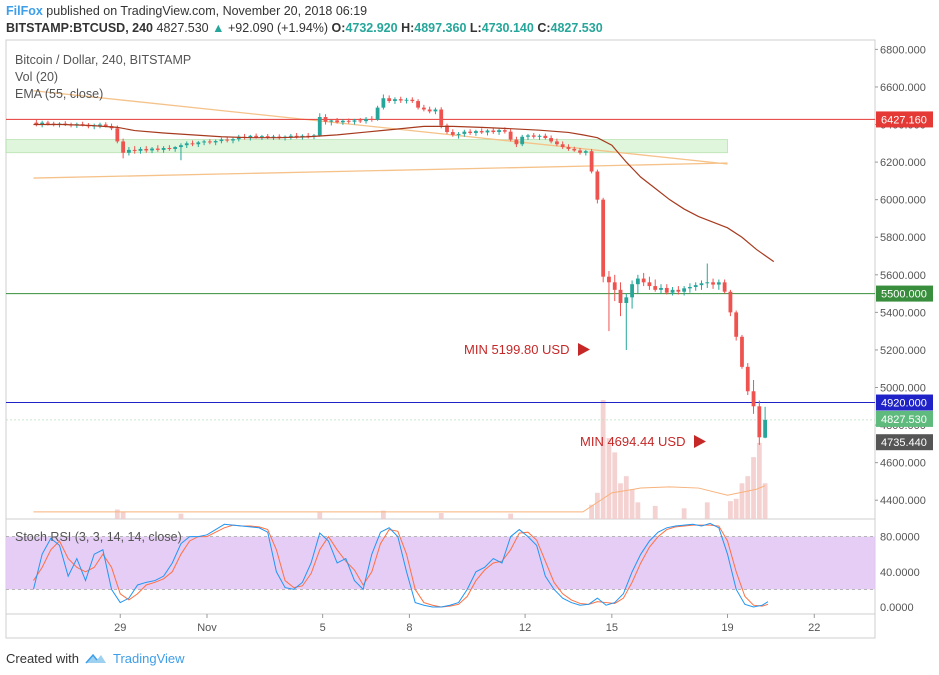 This screenshot has width=939, height=675. What do you see at coordinates (95, 658) in the screenshot?
I see `footer: Created with TradingView` at bounding box center [95, 658].